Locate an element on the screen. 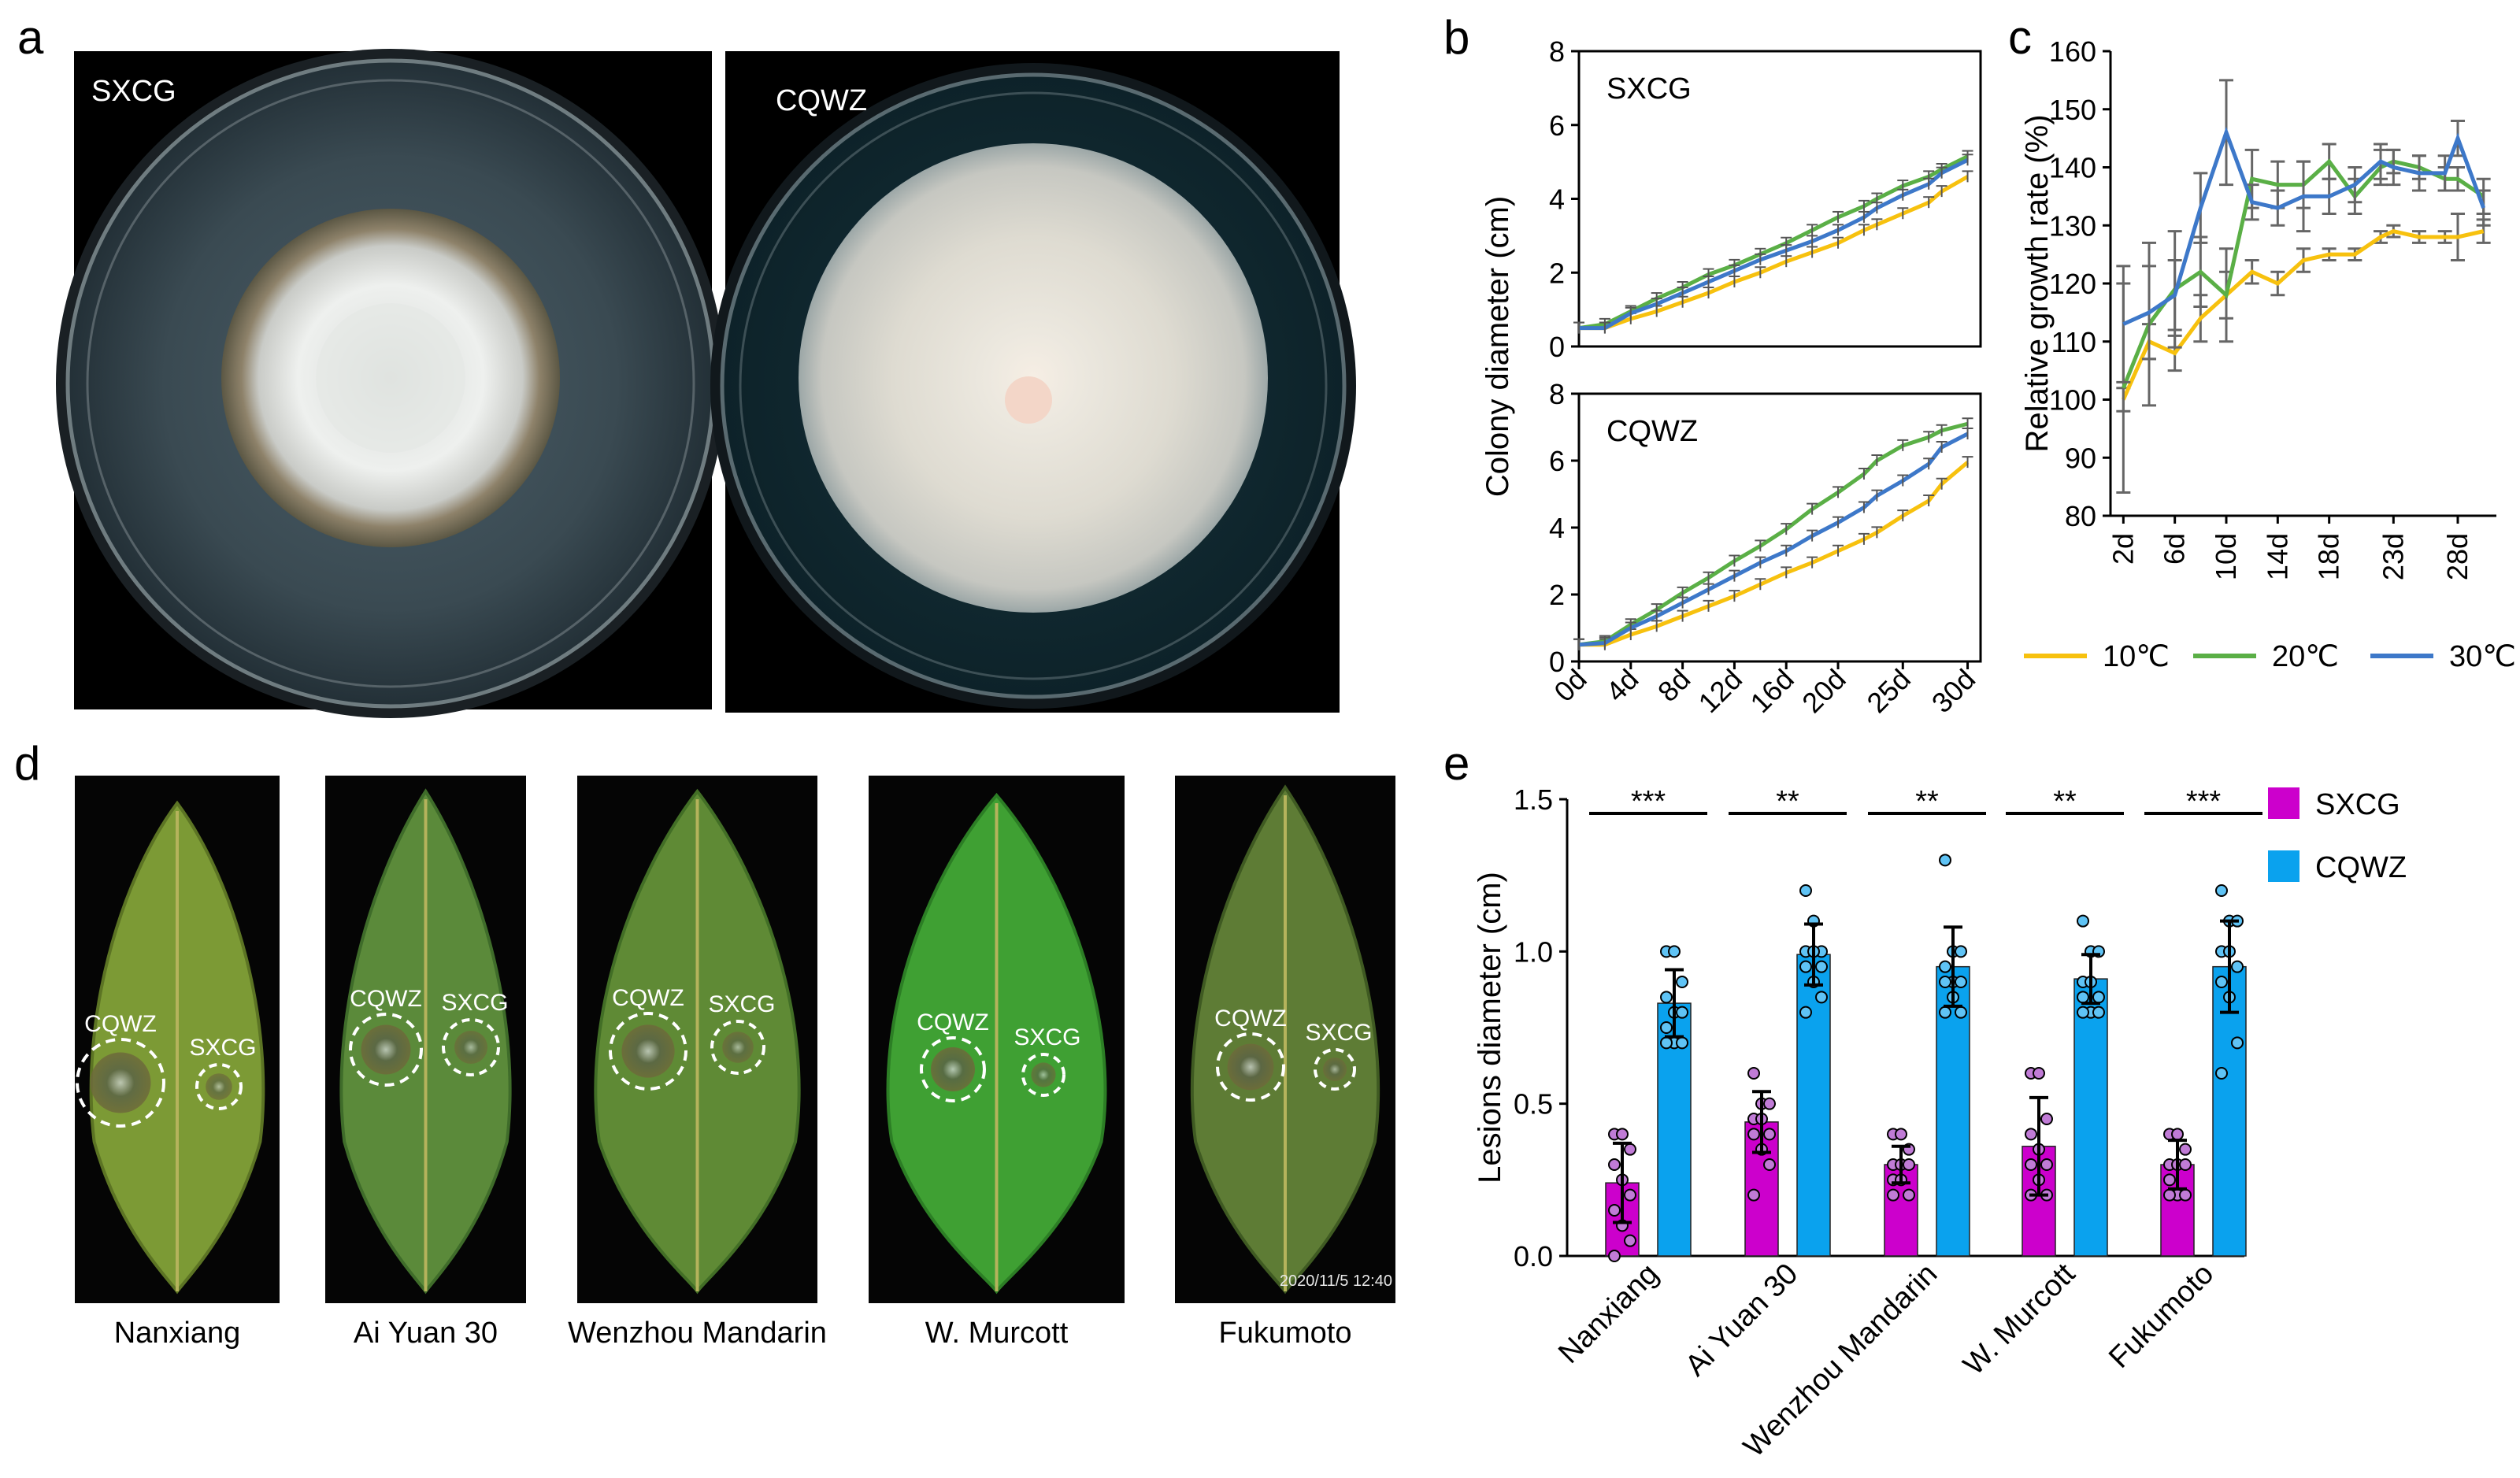  y-axis-label: Relative growth rate (%) is located at coordinates (2037, 283).